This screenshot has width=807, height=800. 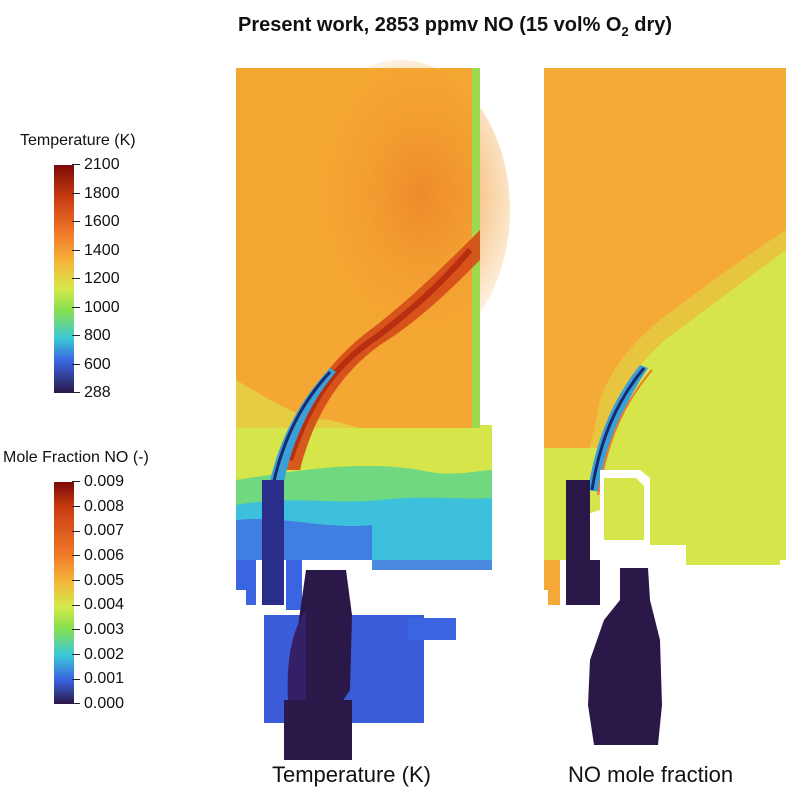 What do you see at coordinates (96, 222) in the screenshot?
I see `colorbar-tick-label: 1600` at bounding box center [96, 222].